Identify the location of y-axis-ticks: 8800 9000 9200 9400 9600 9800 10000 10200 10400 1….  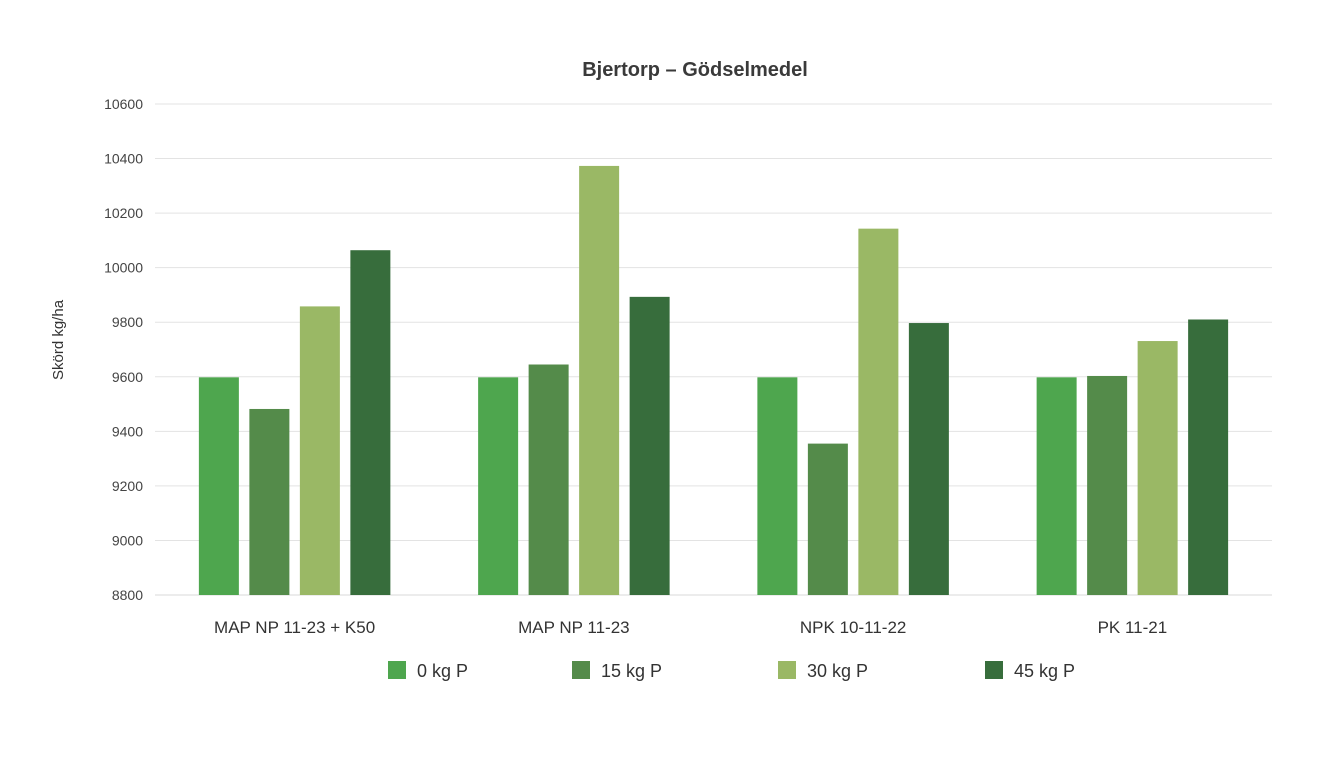
(123, 349).